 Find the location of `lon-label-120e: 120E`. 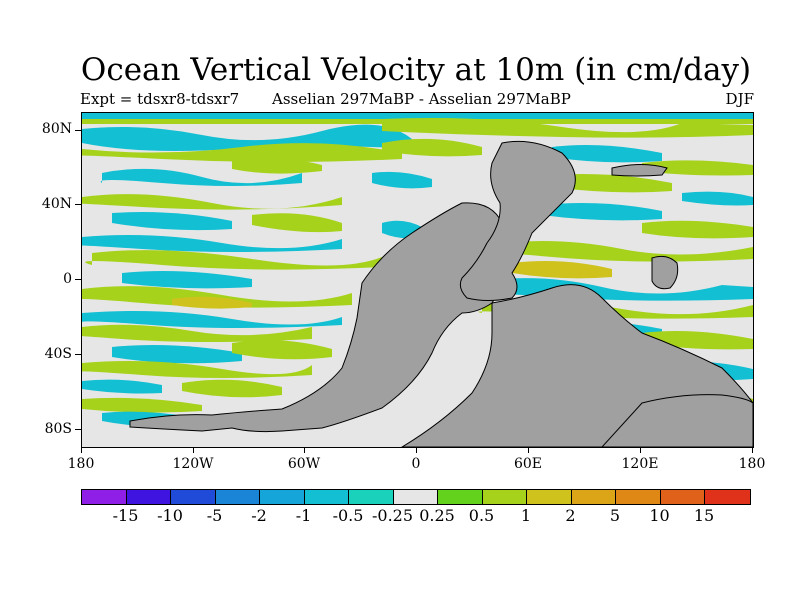

lon-label-120e: 120E is located at coordinates (640, 464).